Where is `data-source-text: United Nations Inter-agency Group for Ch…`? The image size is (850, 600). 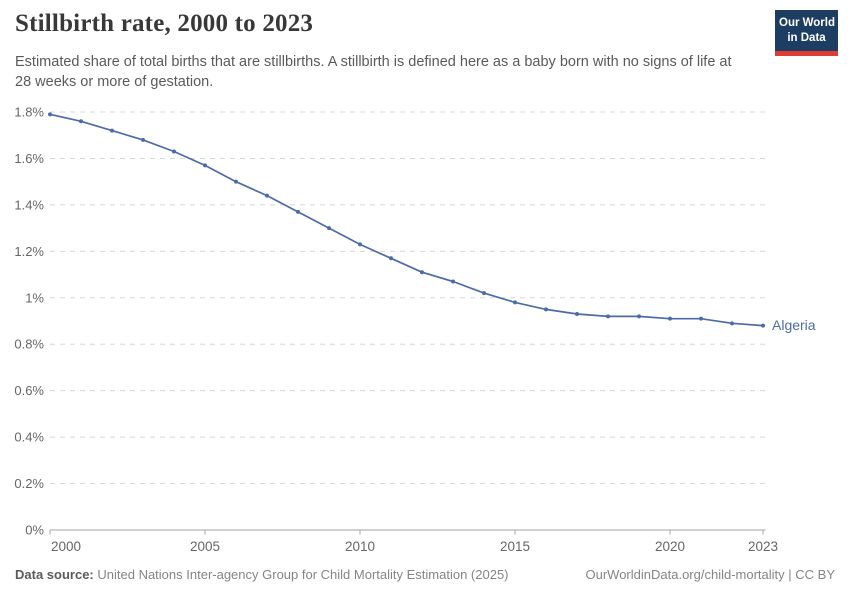
data-source-text: United Nations Inter-agency Group for Ch… is located at coordinates (303, 574).